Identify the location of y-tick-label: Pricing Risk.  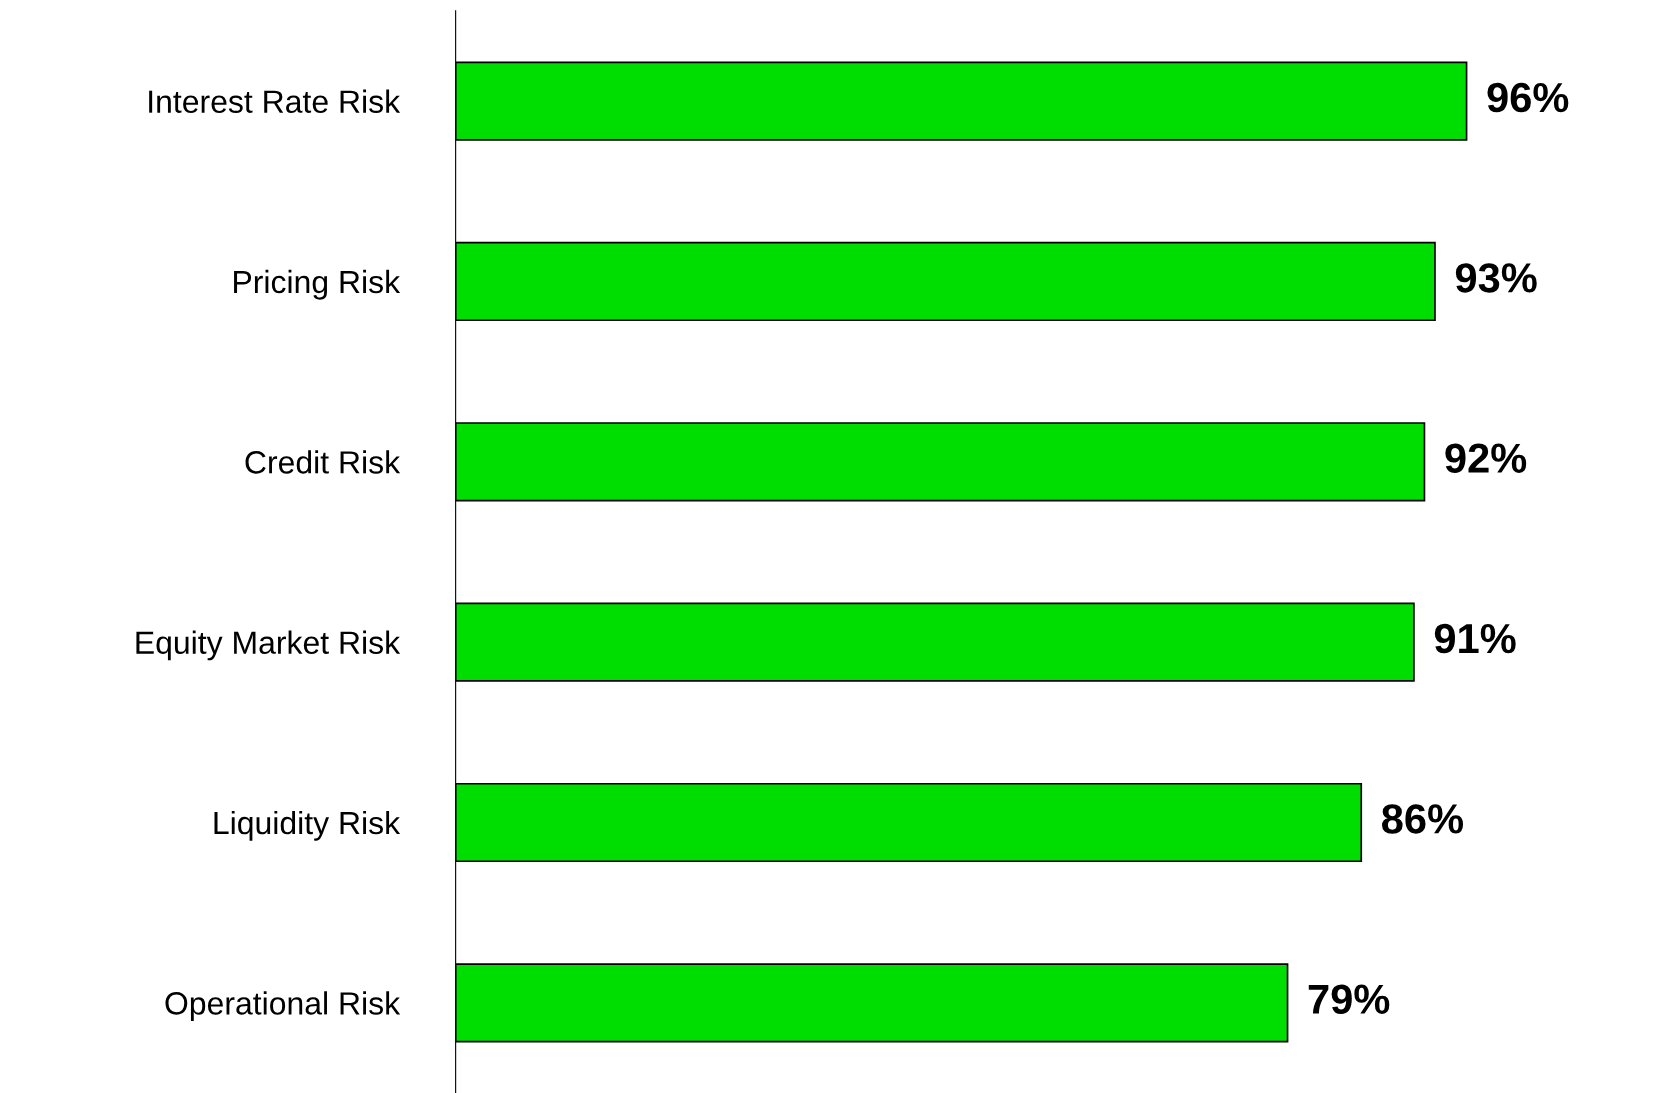
(317, 284).